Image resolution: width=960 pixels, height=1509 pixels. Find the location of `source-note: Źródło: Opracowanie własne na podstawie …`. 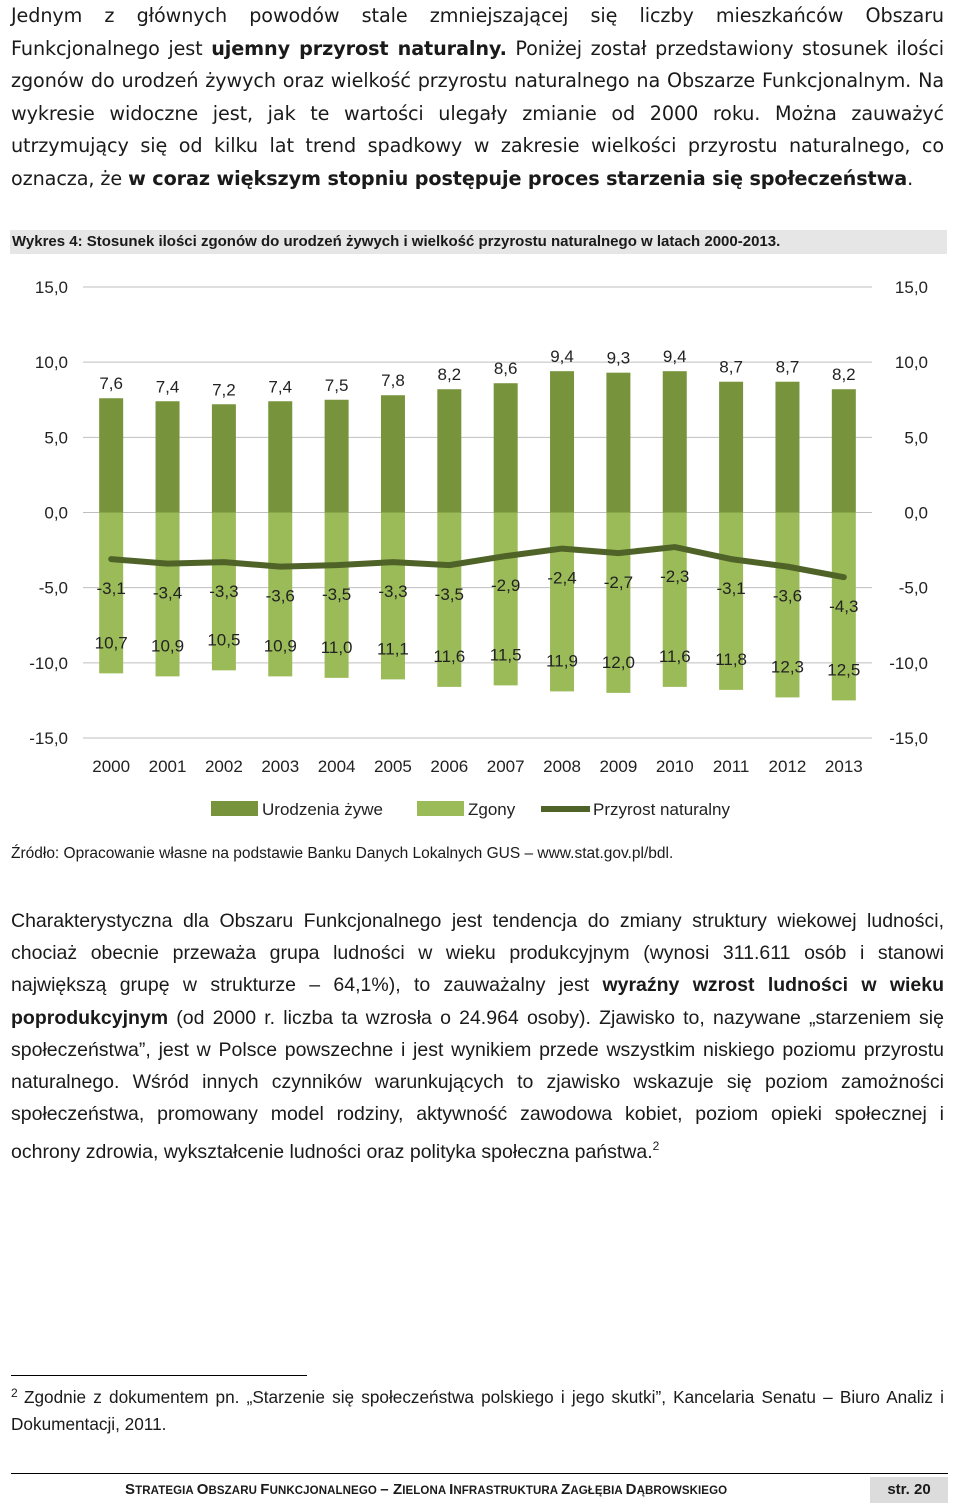

source-note: Źródło: Opracowanie własne na podstawie … is located at coordinates (342, 853).